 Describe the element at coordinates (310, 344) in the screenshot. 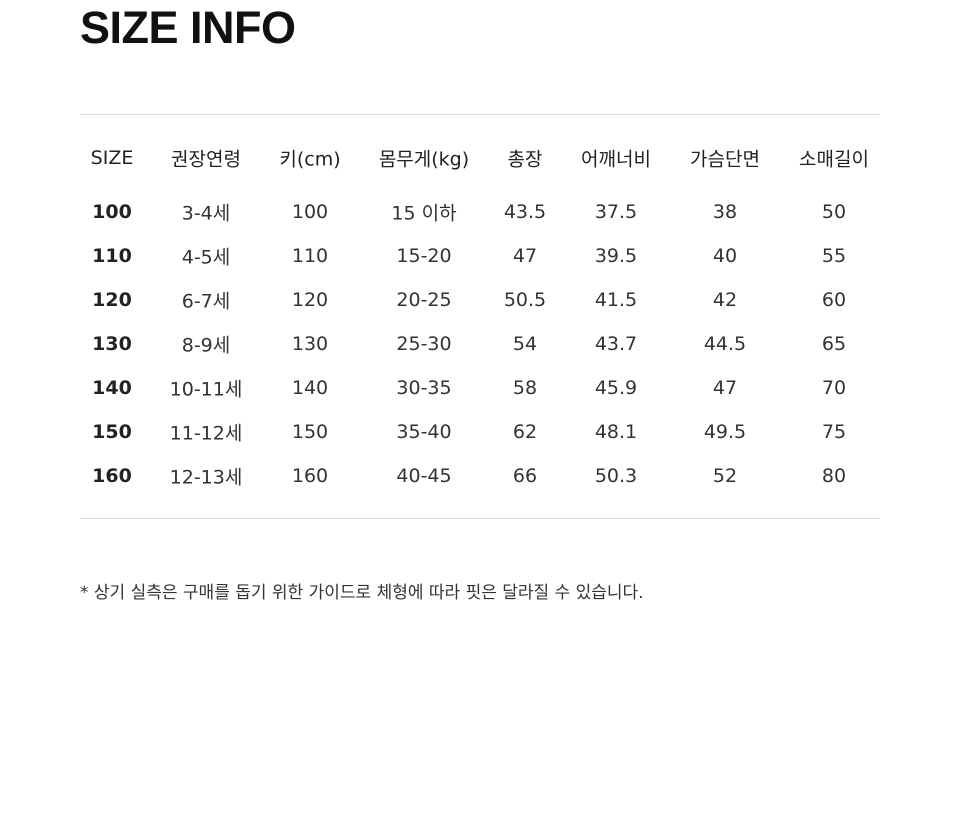

I see `table-cell: 130` at that location.